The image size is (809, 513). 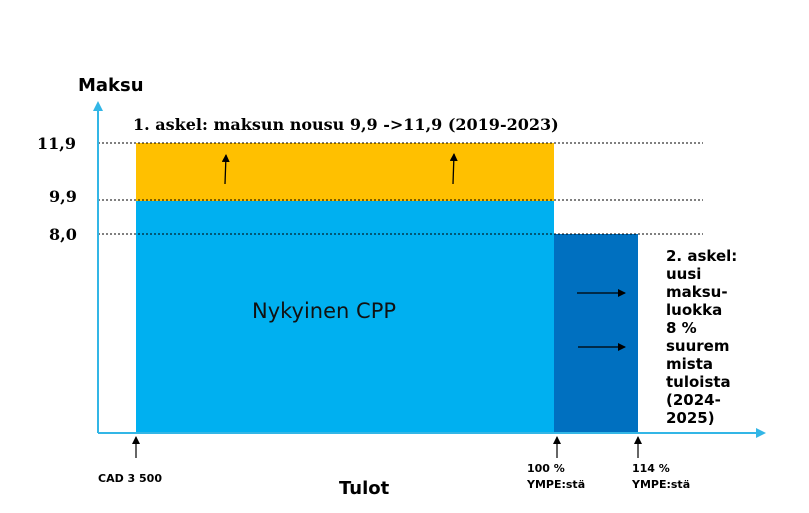 What do you see at coordinates (56, 143) in the screenshot?
I see `y-tick-11-9: 11,9` at bounding box center [56, 143].